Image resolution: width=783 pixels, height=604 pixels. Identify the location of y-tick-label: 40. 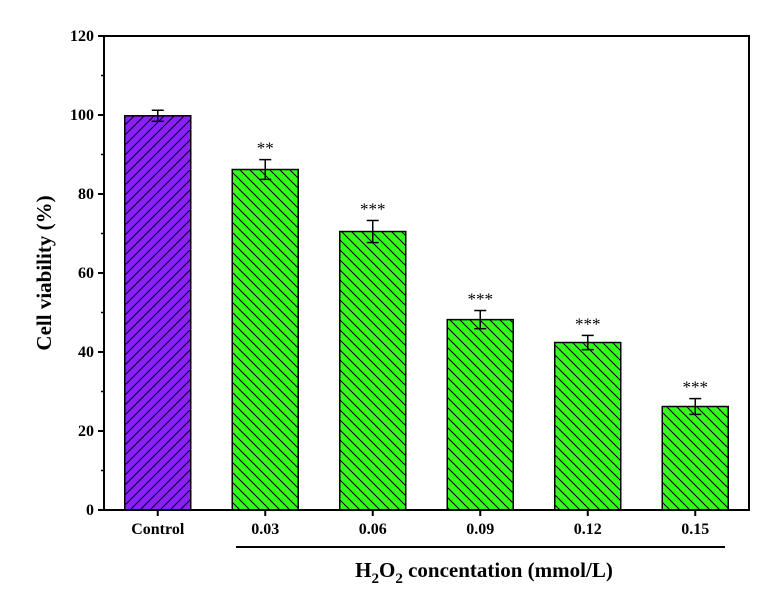
(86, 352).